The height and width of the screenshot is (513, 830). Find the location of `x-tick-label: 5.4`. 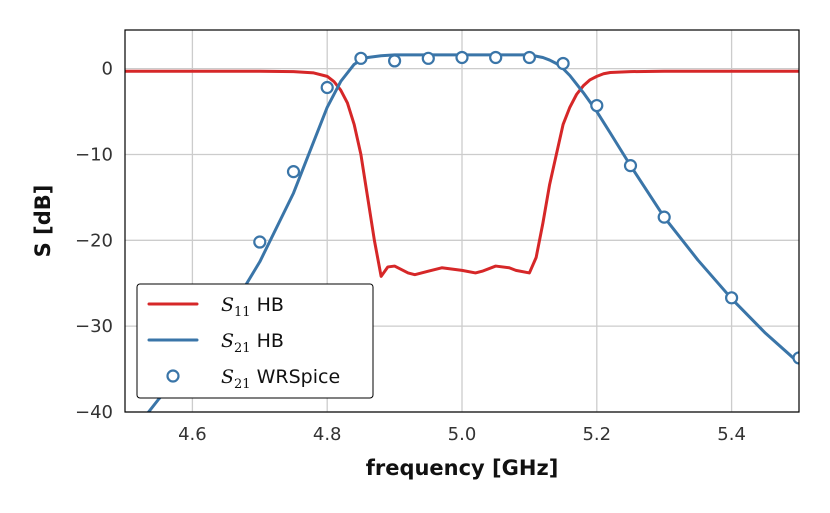

x-tick-label: 5.4 is located at coordinates (731, 434).